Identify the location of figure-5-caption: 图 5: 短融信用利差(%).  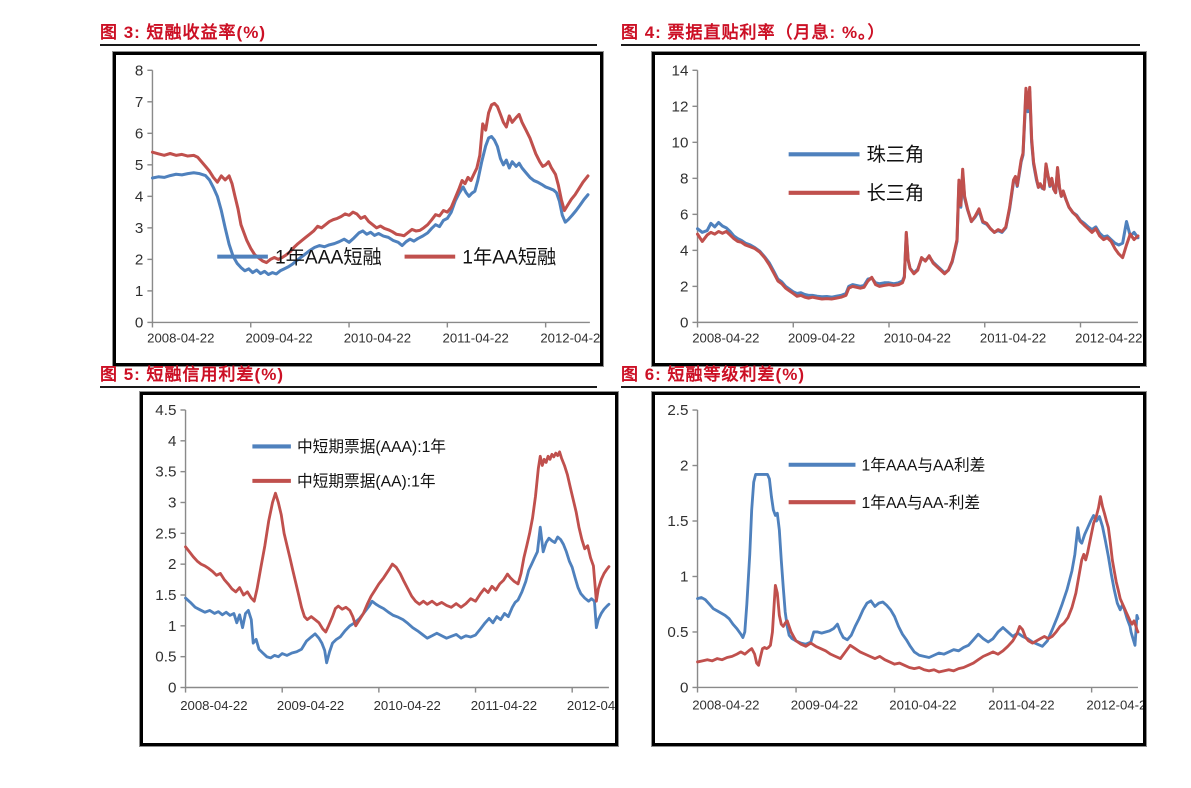
(348, 374).